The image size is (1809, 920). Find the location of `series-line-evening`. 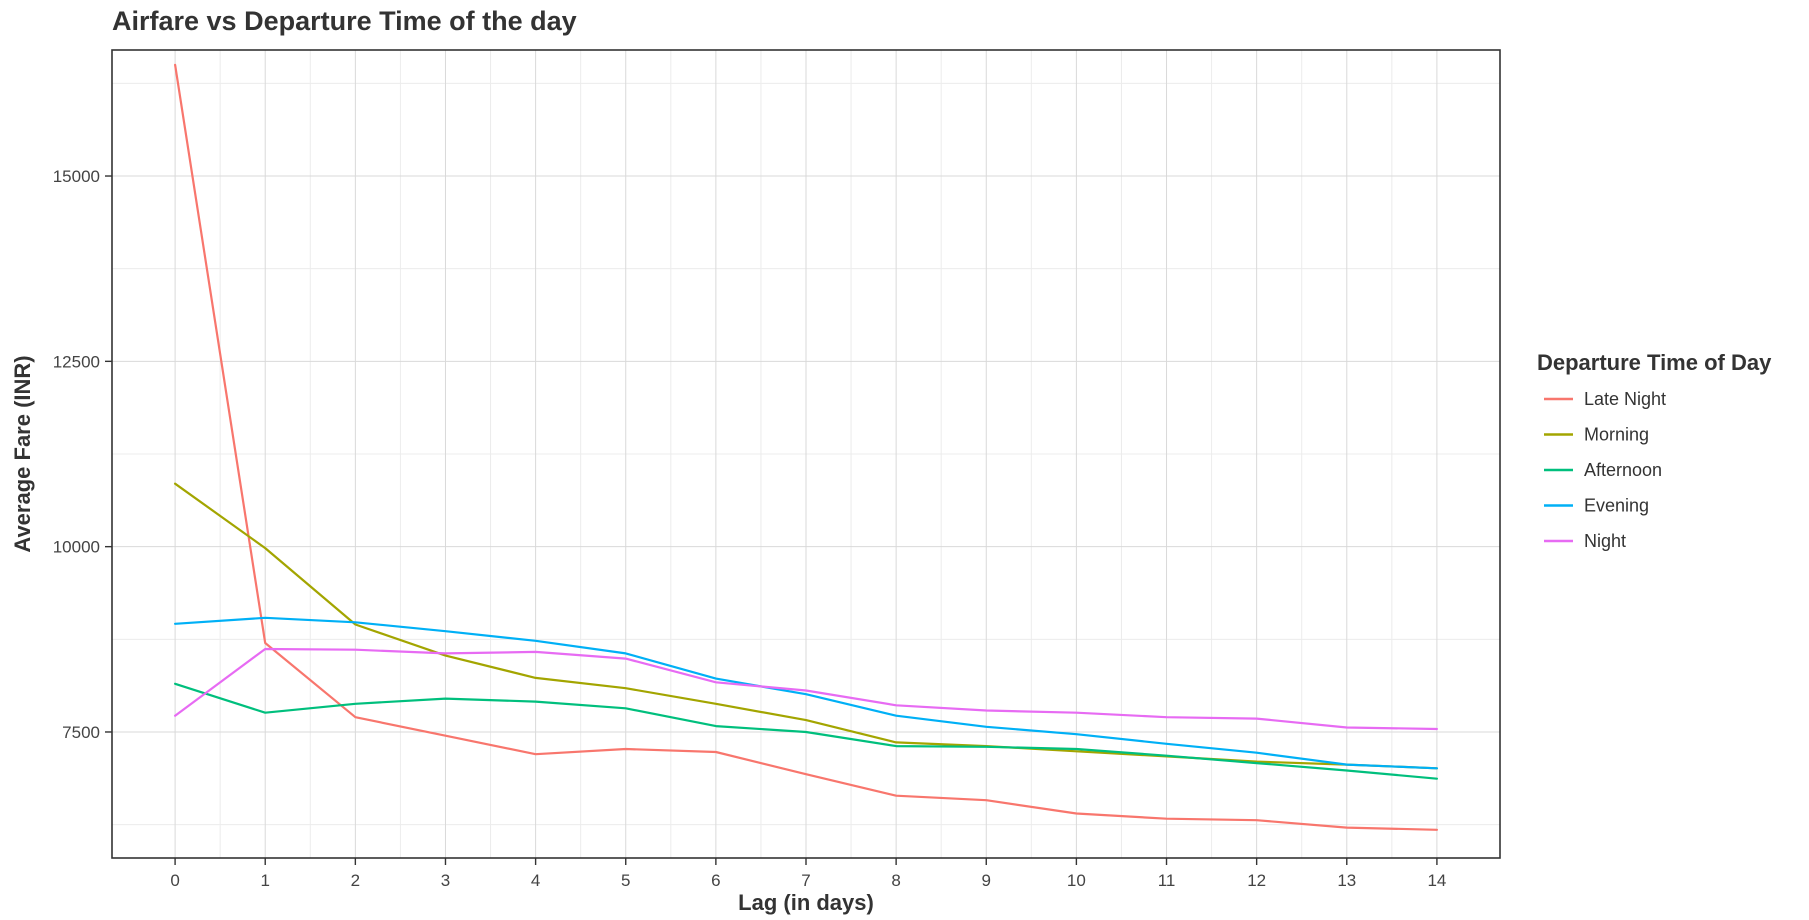

series-line-evening is located at coordinates (806, 693).